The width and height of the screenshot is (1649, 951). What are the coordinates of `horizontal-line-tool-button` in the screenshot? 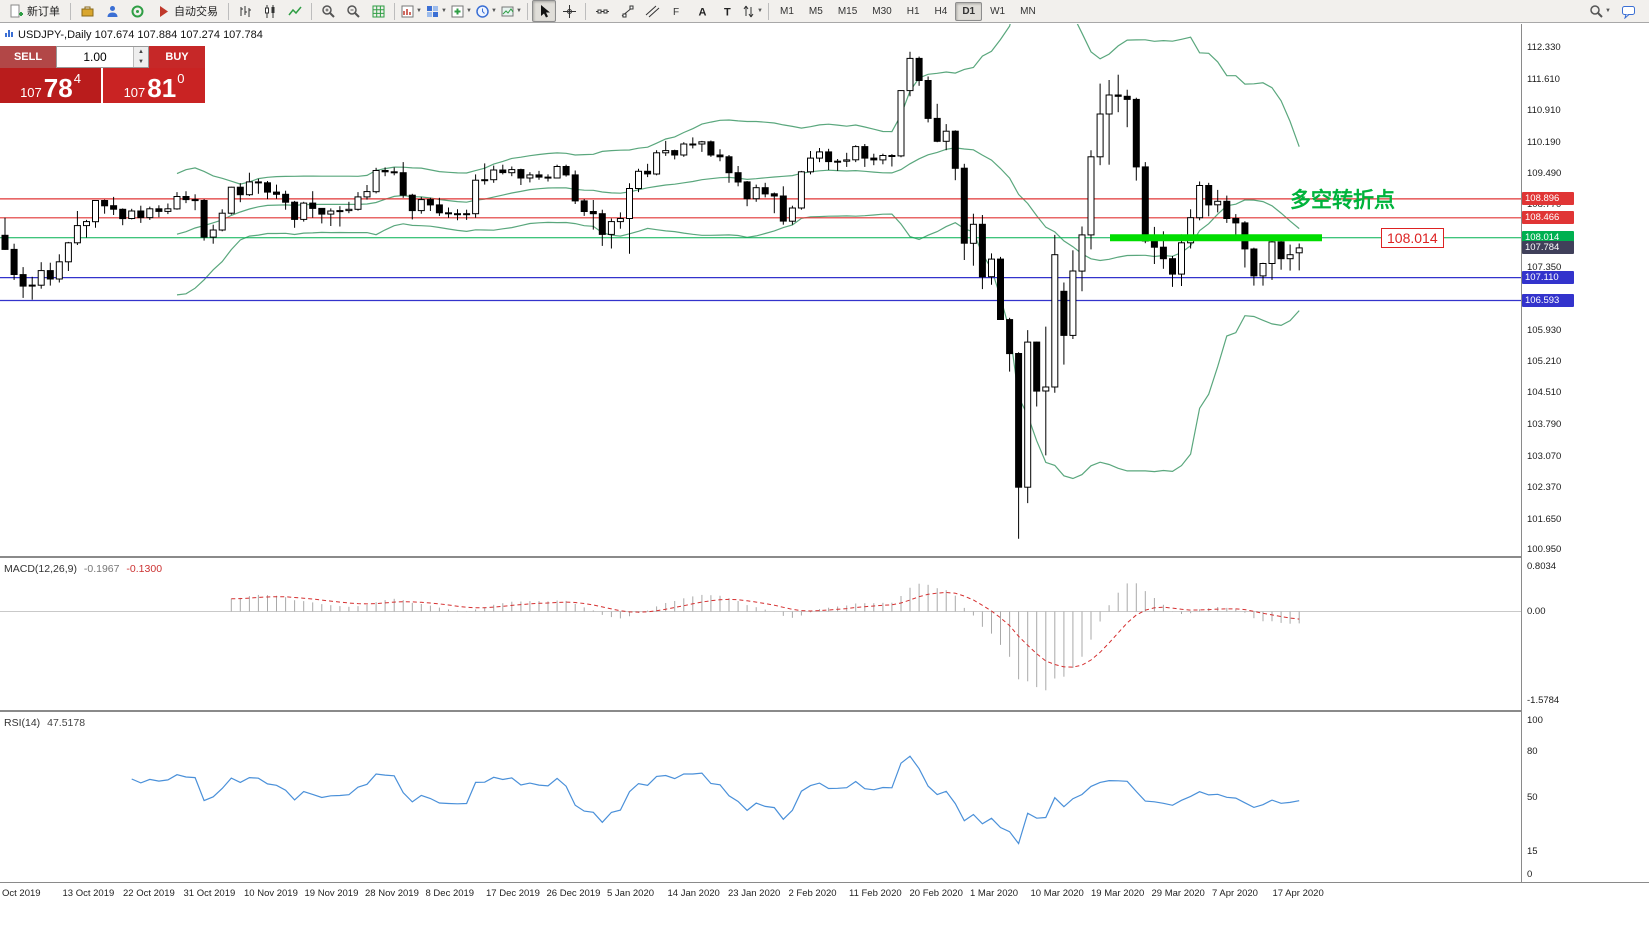 It's located at (602, 11).